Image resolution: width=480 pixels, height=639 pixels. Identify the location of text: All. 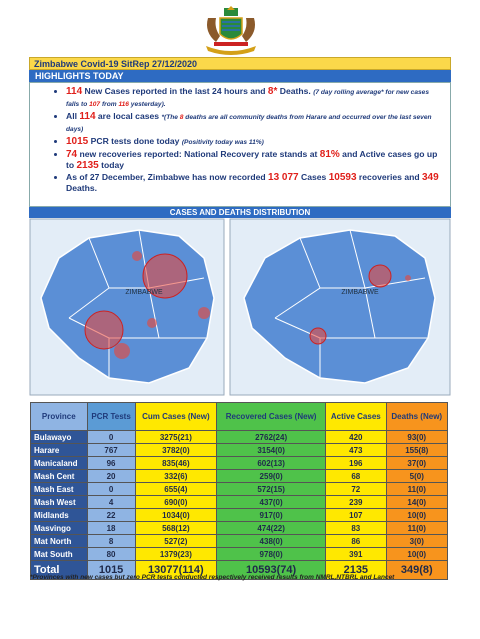
(73, 116).